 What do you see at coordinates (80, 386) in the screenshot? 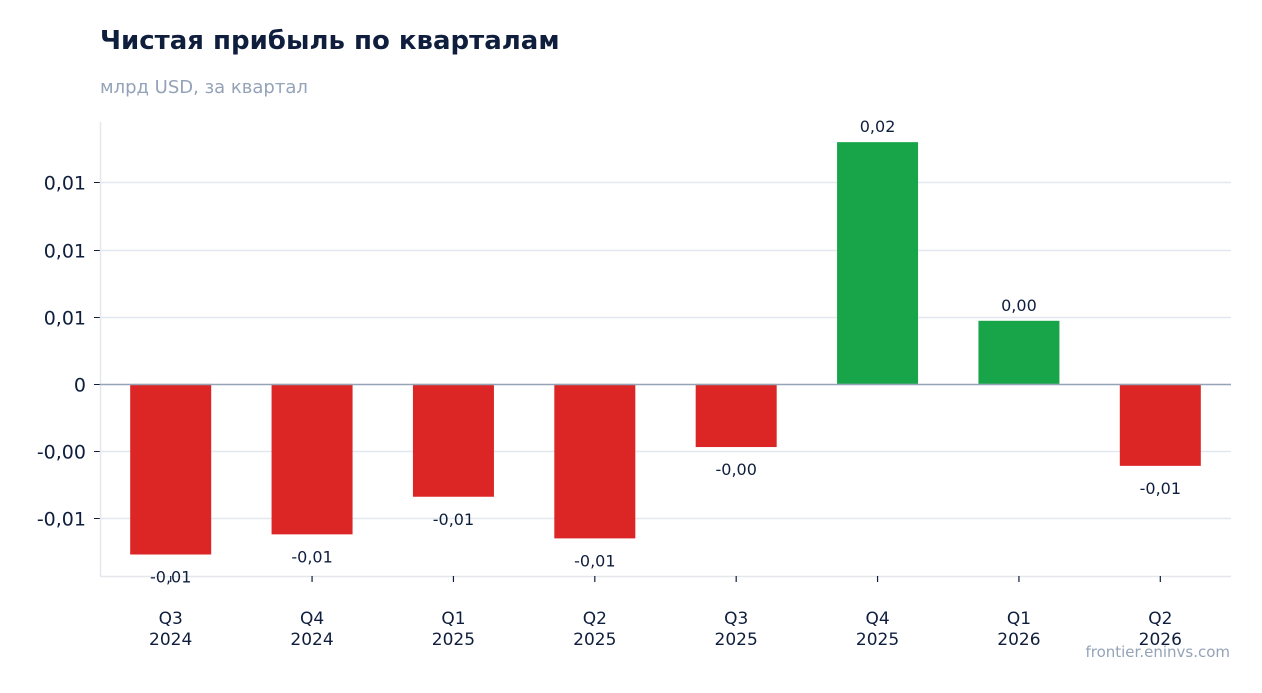
I see `y-tick-label: 0` at bounding box center [80, 386].